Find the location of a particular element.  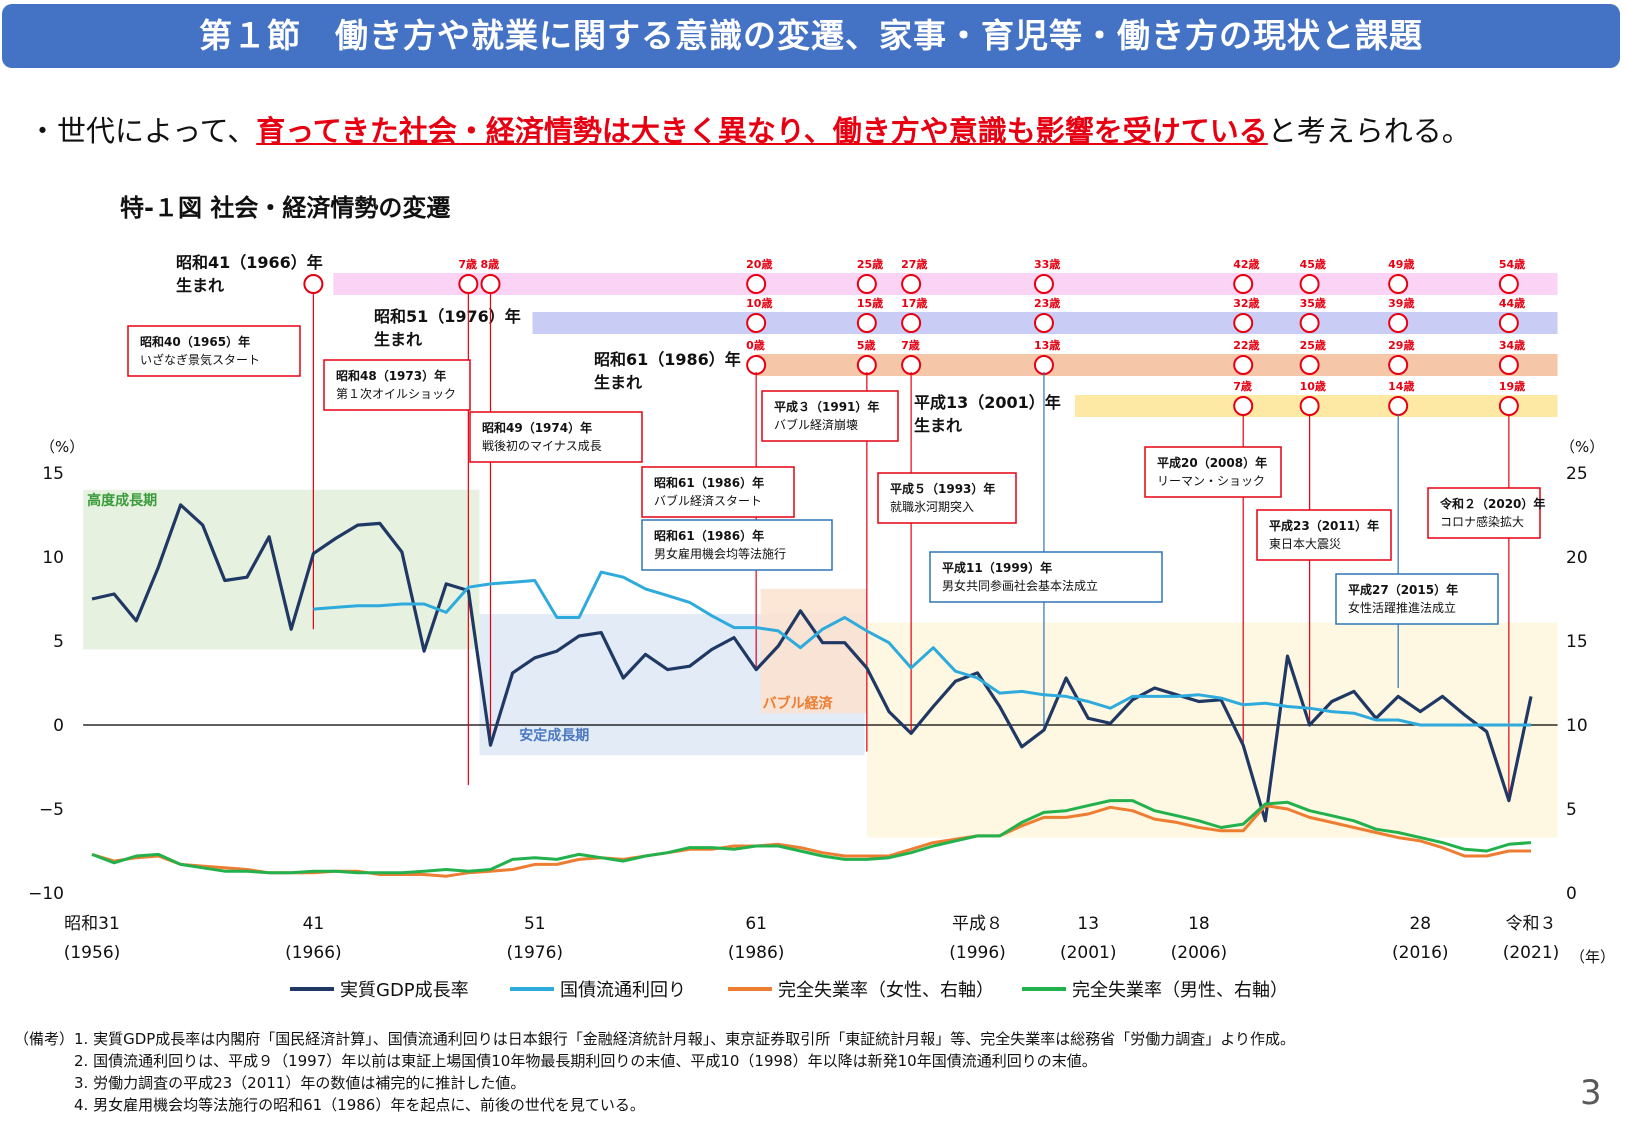

cohort-age-label: 49歳 is located at coordinates (1401, 264).